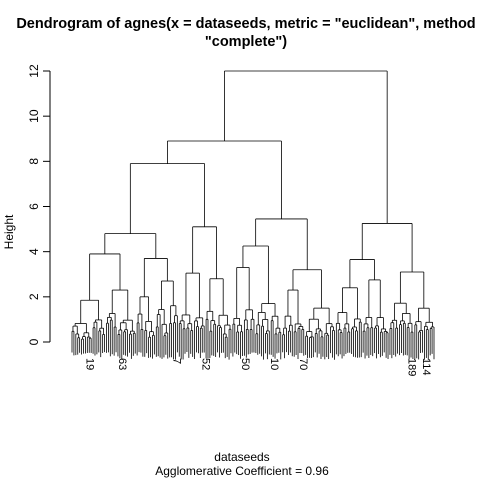  What do you see at coordinates (34, 161) in the screenshot?
I see `y-tick-label: 8` at bounding box center [34, 161].